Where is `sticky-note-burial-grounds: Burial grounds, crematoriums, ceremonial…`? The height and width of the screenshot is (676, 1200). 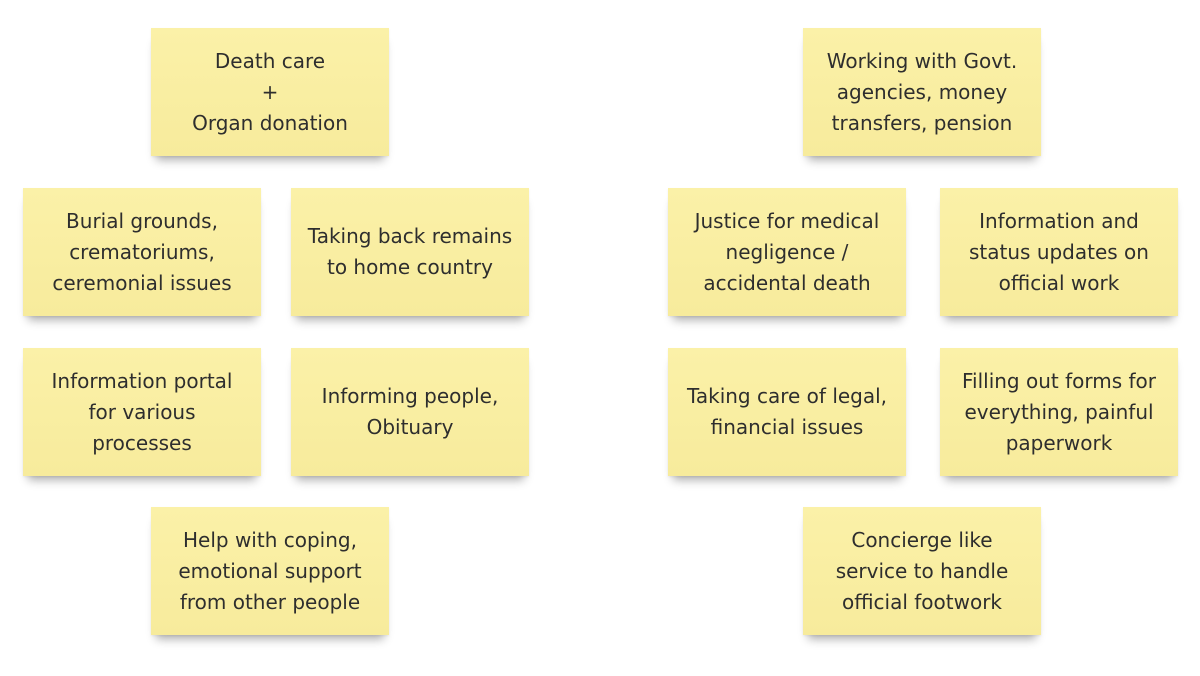 sticky-note-burial-grounds: Burial grounds, crematoriums, ceremonial… is located at coordinates (142, 252).